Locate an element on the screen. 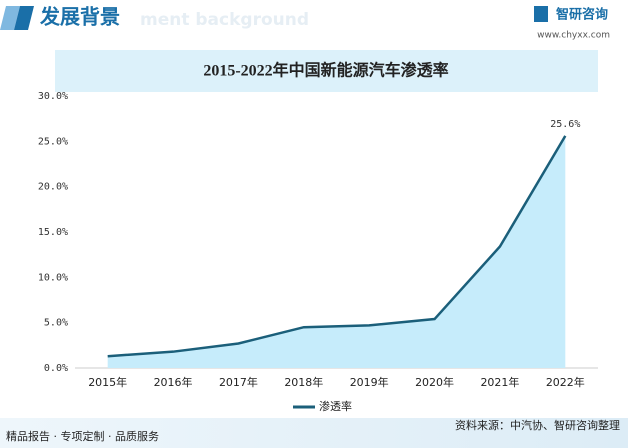 Image resolution: width=628 pixels, height=448 pixels. legend-label: 渗透率 is located at coordinates (335, 406).